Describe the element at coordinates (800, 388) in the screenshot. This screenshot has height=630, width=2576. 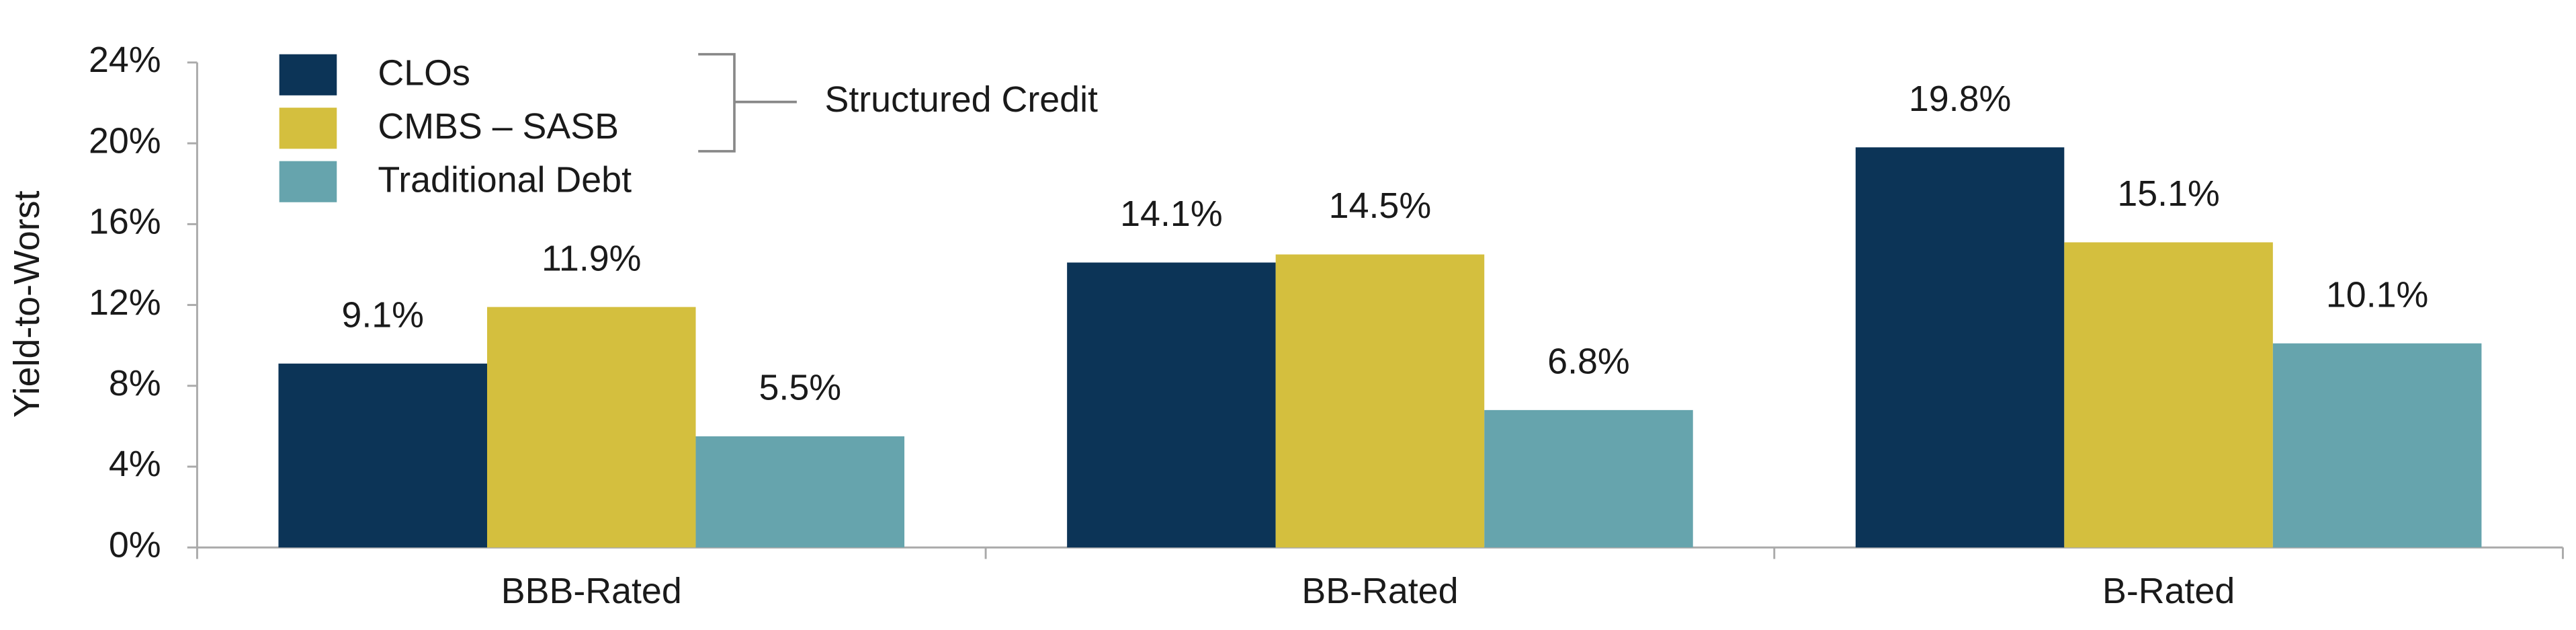
I see `data-label: 5.5%` at that location.